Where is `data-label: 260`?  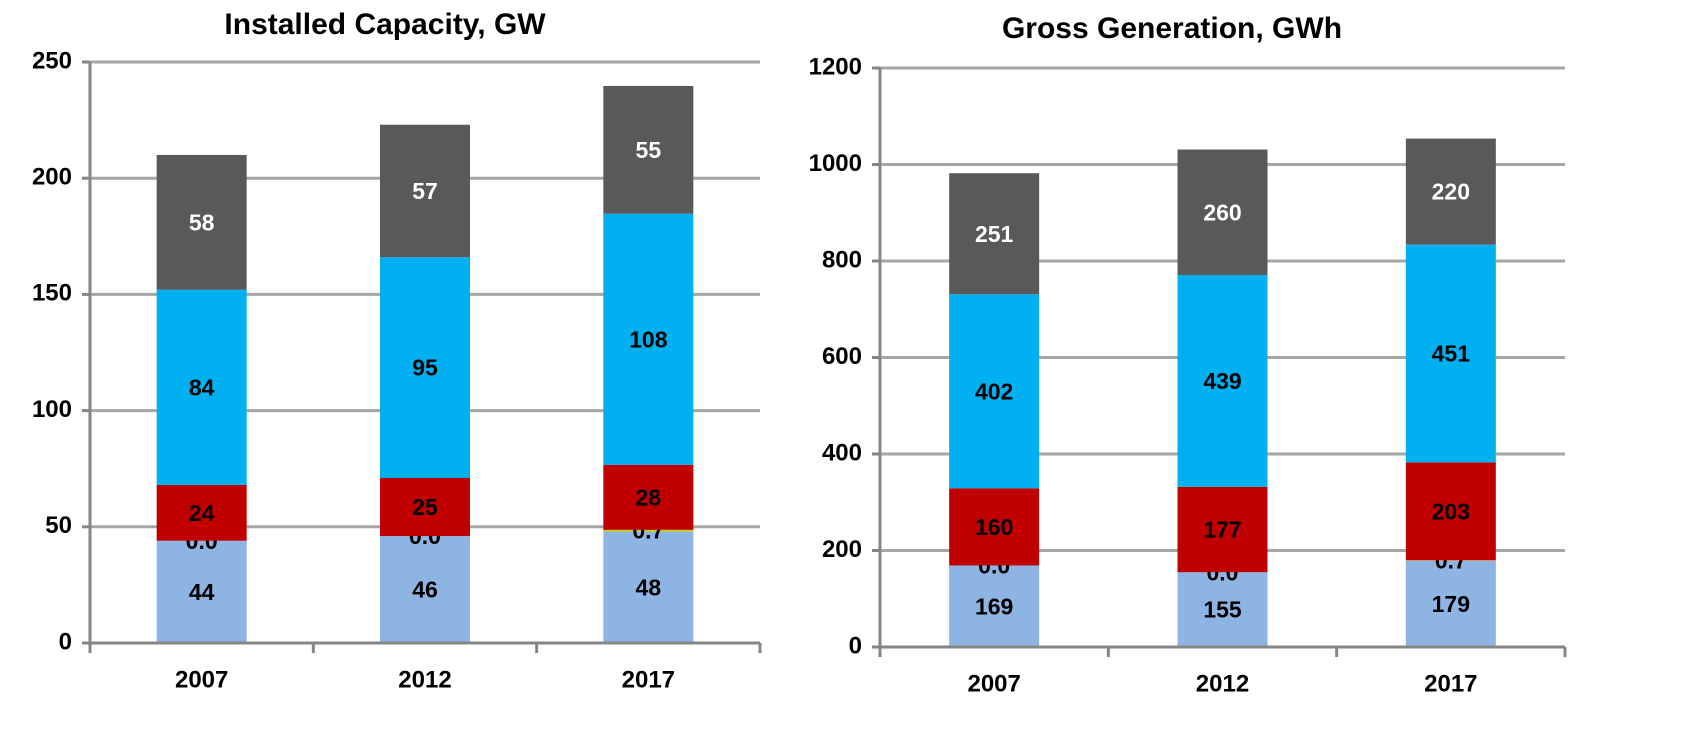
data-label: 260 is located at coordinates (1222, 212).